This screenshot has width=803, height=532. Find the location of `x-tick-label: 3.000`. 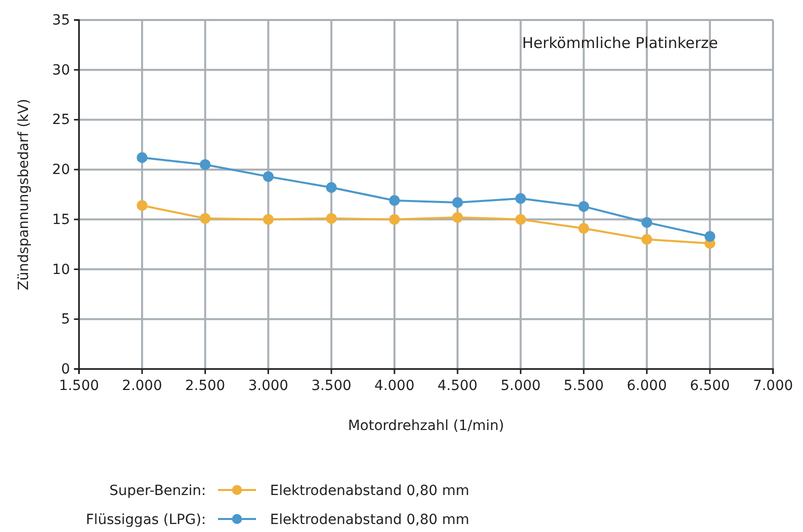

x-tick-label: 3.000 is located at coordinates (268, 386).